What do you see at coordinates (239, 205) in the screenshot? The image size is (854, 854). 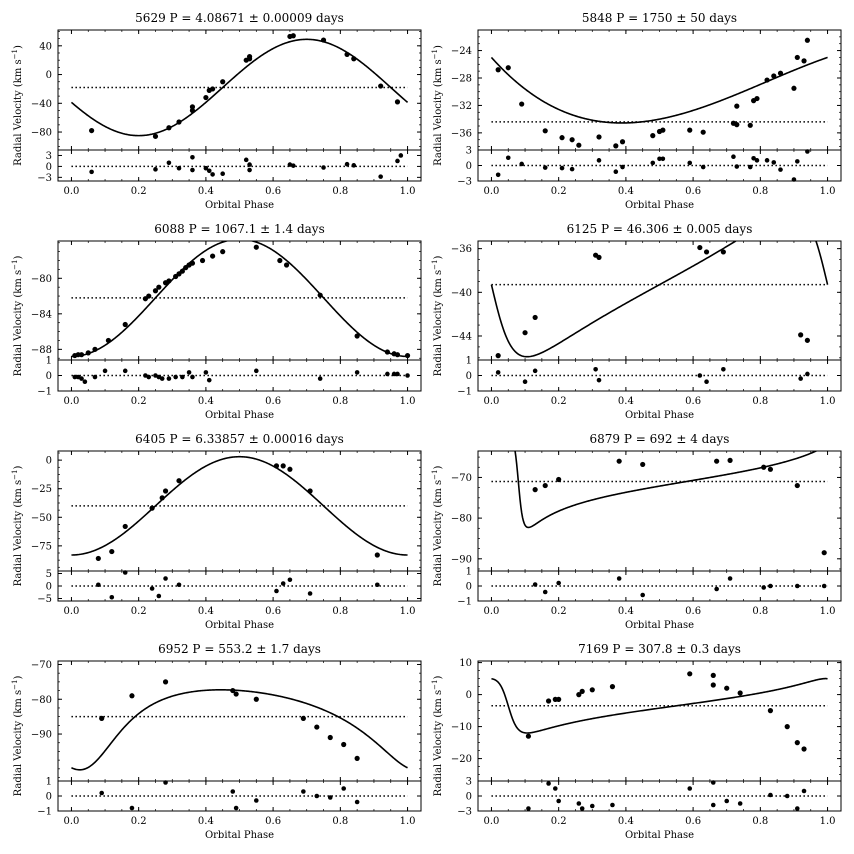 I see `x-axis-label: Orbital Phase` at bounding box center [239, 205].